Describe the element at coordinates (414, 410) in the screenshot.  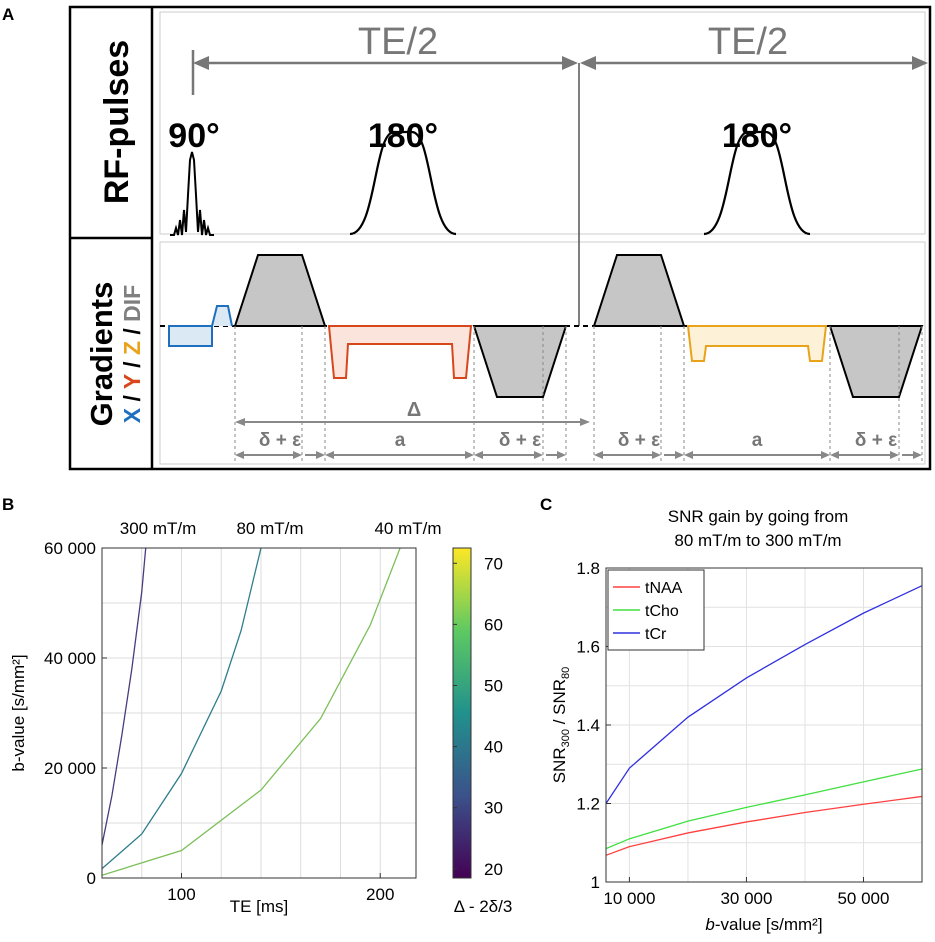
I see `big-delta-label: Δ` at that location.